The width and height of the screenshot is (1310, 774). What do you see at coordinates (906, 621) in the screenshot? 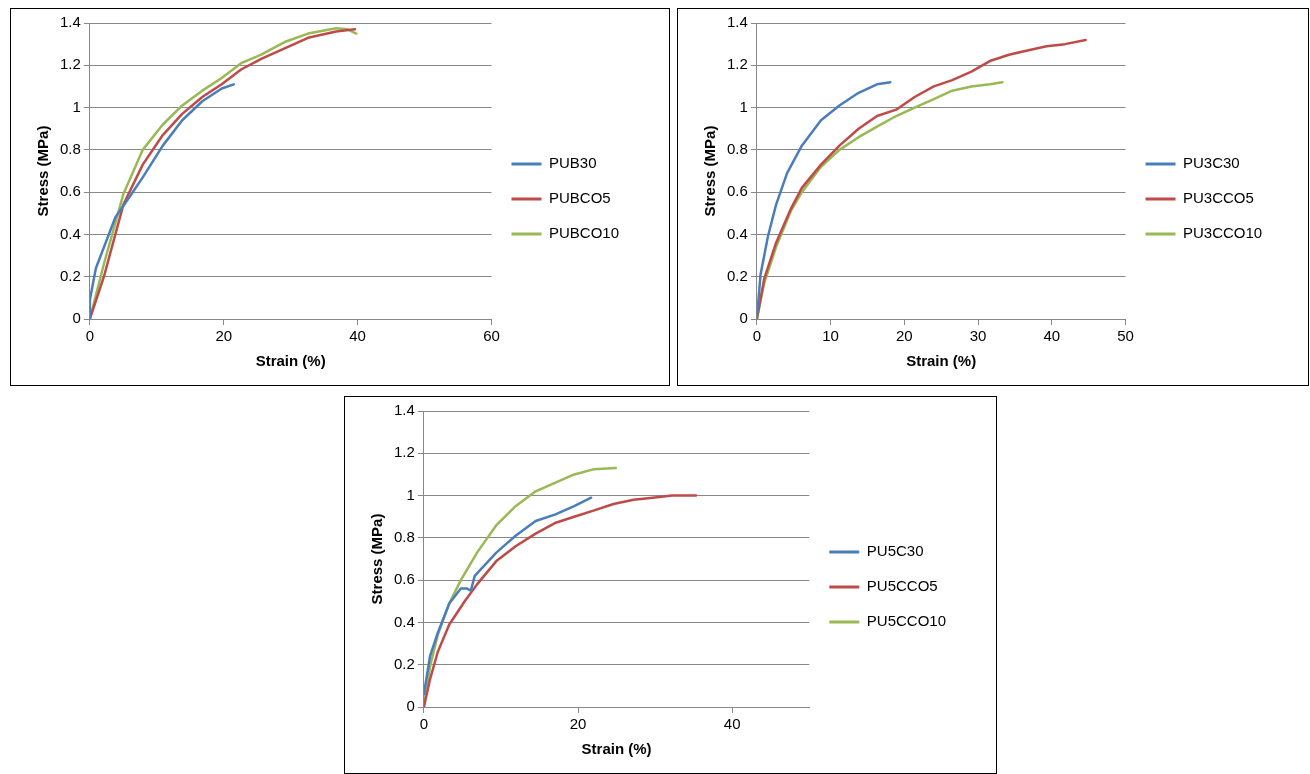
I see `legend-label: PU5CCO10` at bounding box center [906, 621].